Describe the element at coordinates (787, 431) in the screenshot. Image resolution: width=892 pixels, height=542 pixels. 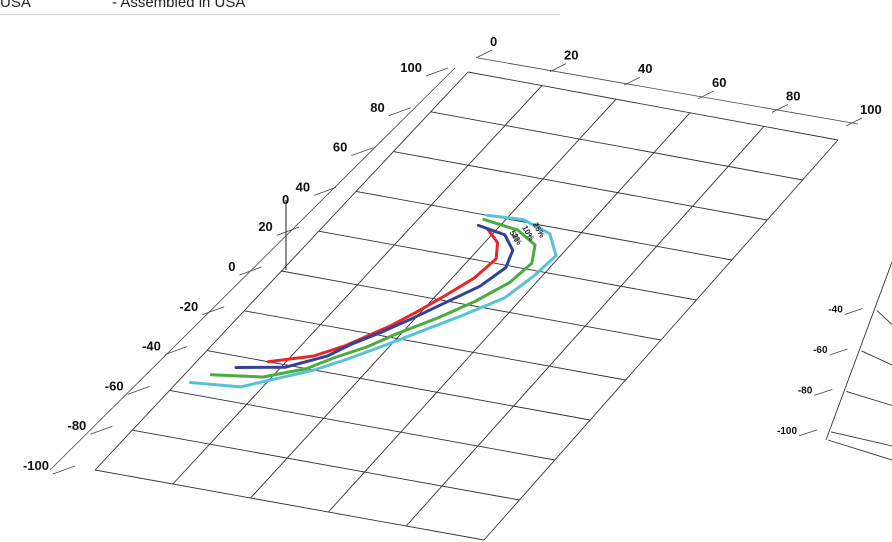
I see `side-tick-label: -100` at that location.